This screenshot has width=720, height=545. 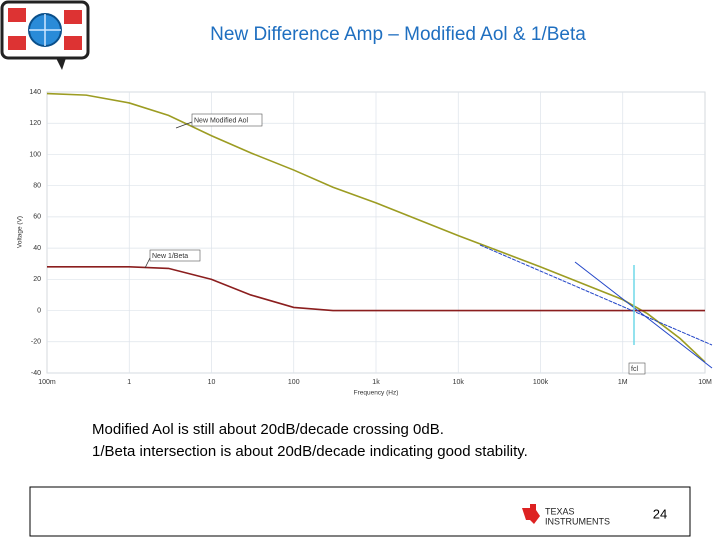 What do you see at coordinates (634, 369) in the screenshot?
I see `annotation: fcl` at bounding box center [634, 369].